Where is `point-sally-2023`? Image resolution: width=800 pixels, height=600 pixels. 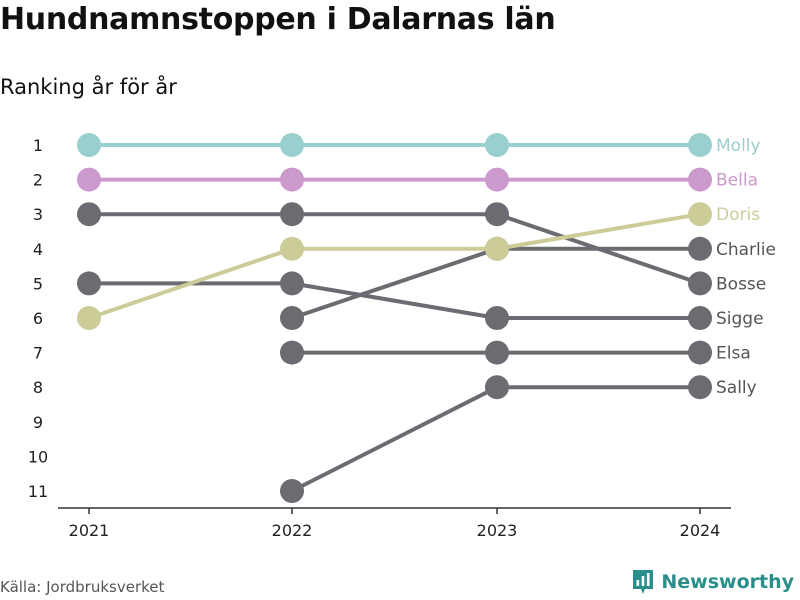 point-sally-2023 is located at coordinates (497, 387).